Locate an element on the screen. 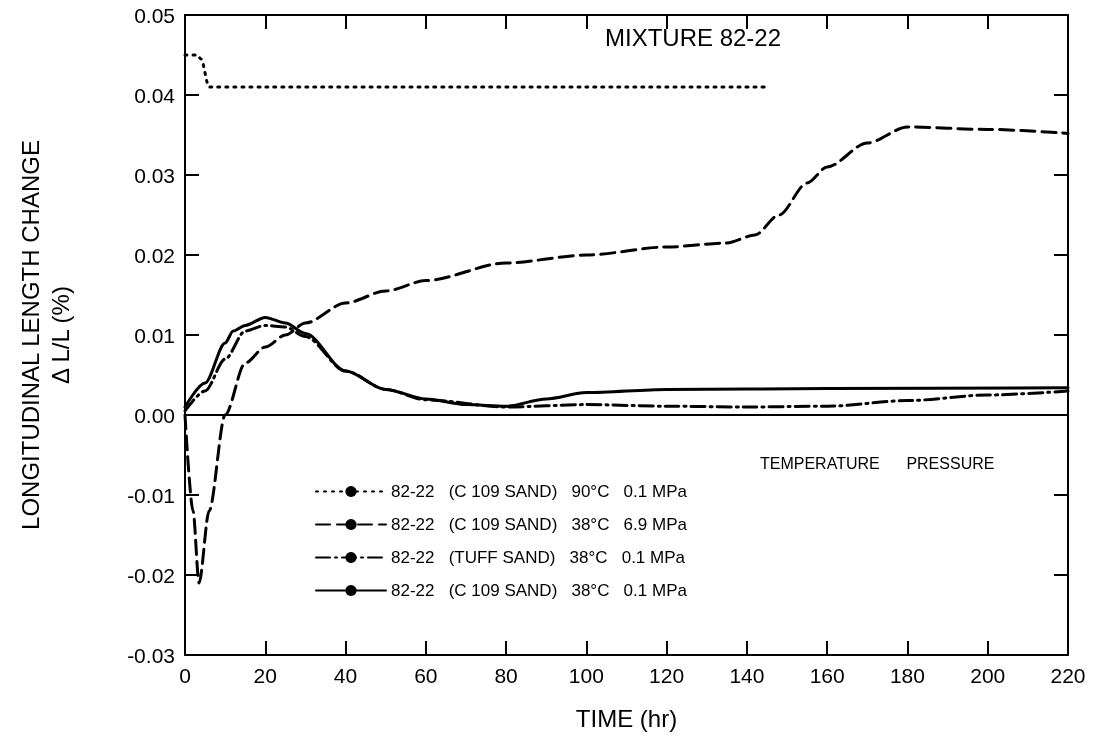  legend-label: 82-22 (C 109 SAND) 90°C 0.1 MPa is located at coordinates (539, 491).